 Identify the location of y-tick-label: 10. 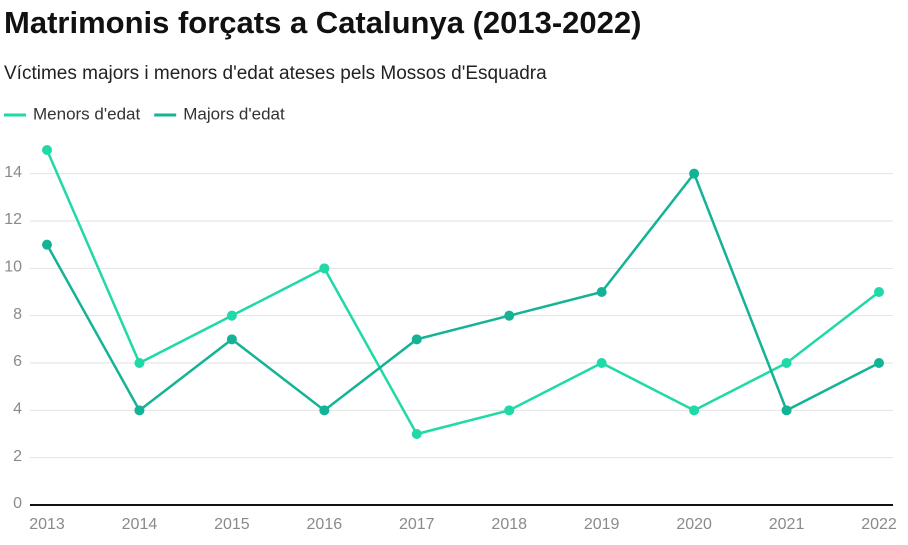
(13, 267).